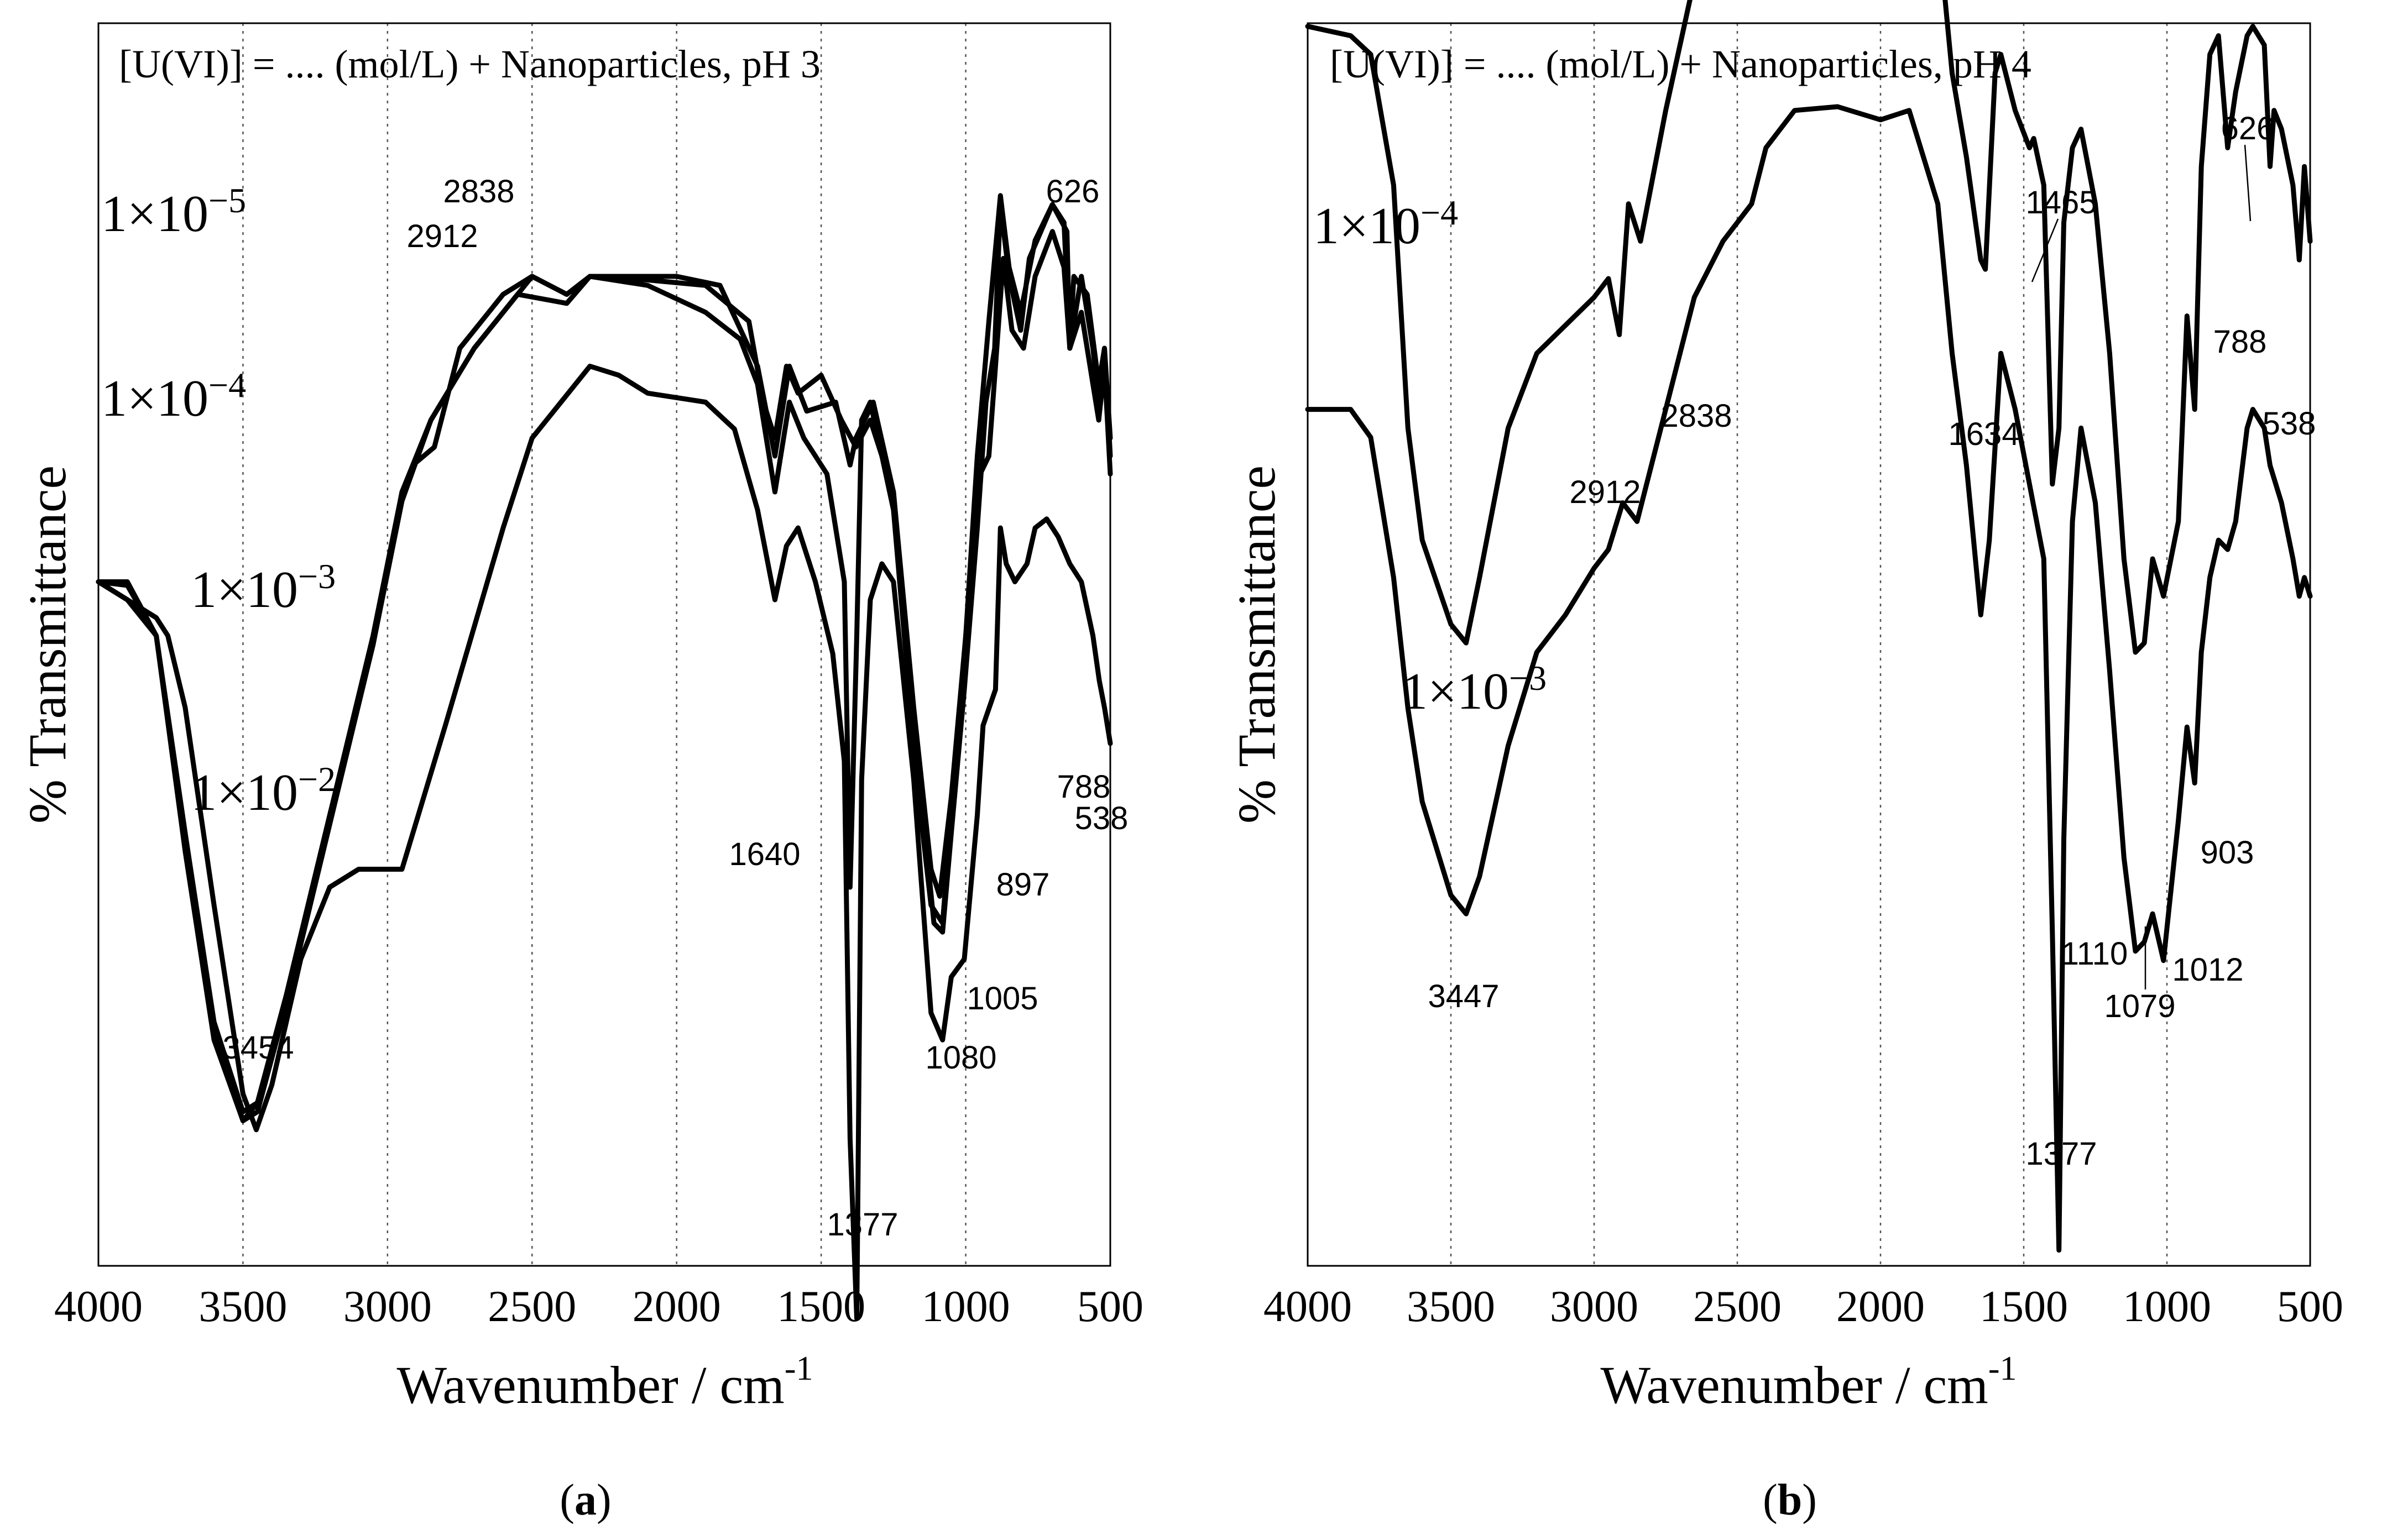 This screenshot has width=2387, height=1540. What do you see at coordinates (1880, 1306) in the screenshot?
I see `panel-b-x-tick-2000: 2000` at bounding box center [1880, 1306].